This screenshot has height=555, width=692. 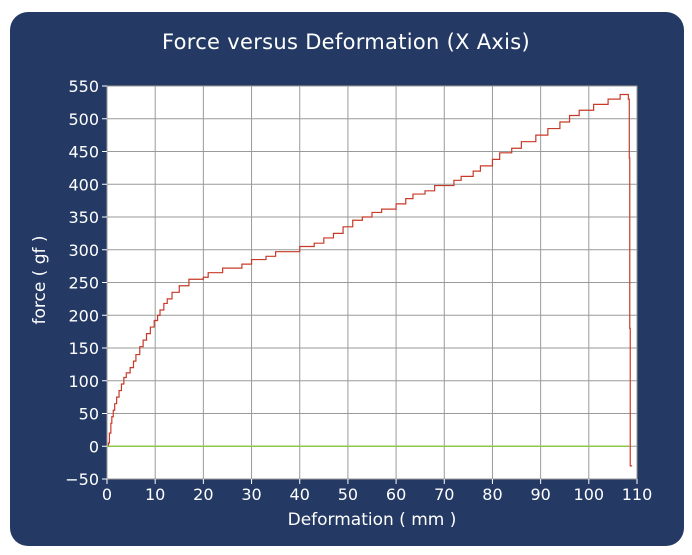 What do you see at coordinates (444, 494) in the screenshot?
I see `x-tick-label: 70` at bounding box center [444, 494].